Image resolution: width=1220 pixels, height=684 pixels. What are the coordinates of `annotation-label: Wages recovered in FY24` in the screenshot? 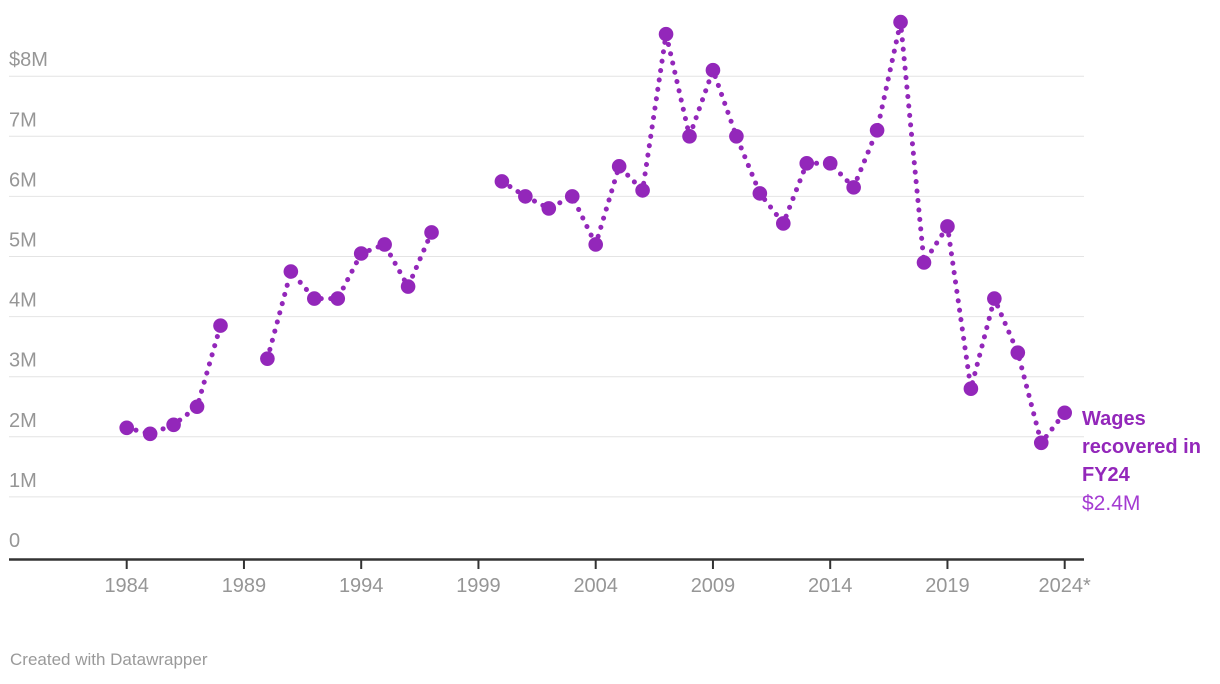 It's located at (1141, 447).